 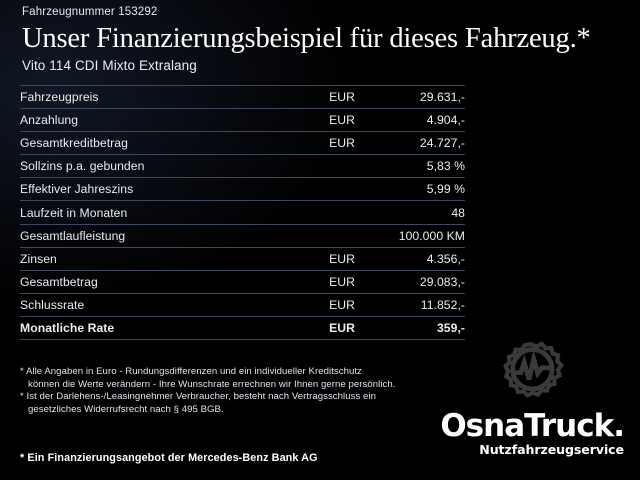 What do you see at coordinates (145, 166) in the screenshot?
I see `row-label: Sollzins p.a. gebunden` at bounding box center [145, 166].